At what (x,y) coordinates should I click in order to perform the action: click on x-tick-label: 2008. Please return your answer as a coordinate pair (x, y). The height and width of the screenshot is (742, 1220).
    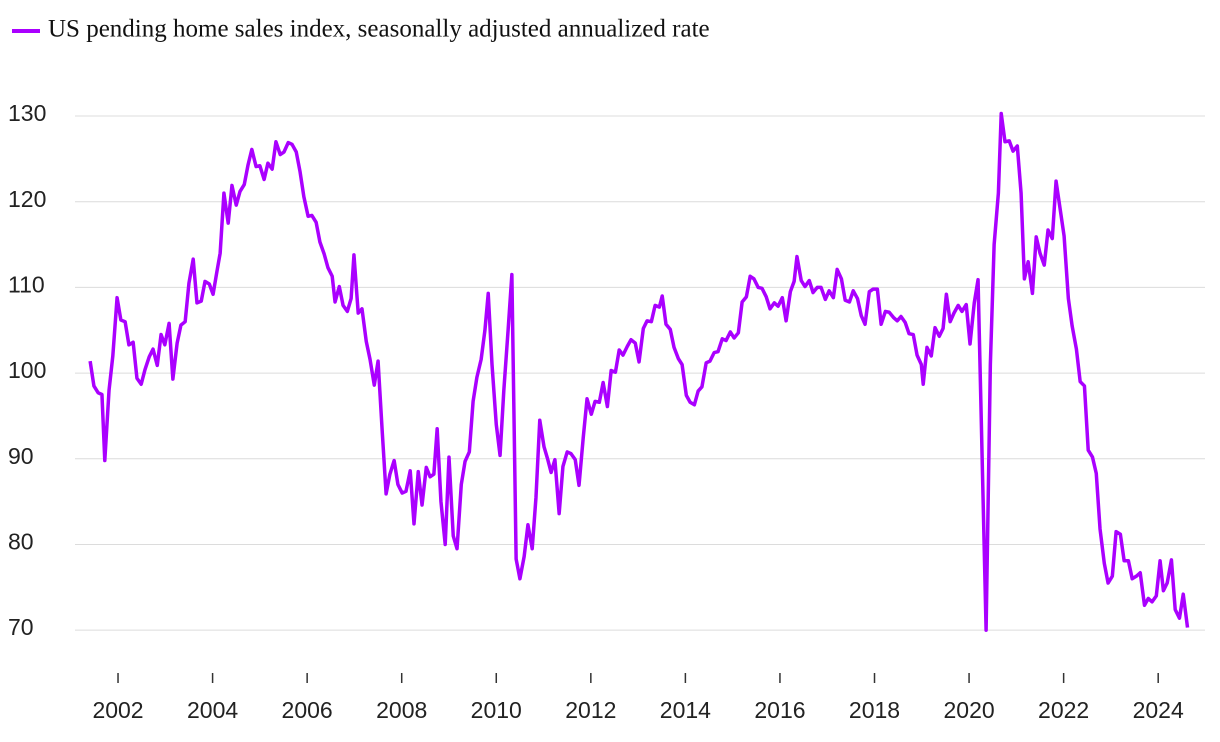
    Looking at the image, I should click on (401, 710).